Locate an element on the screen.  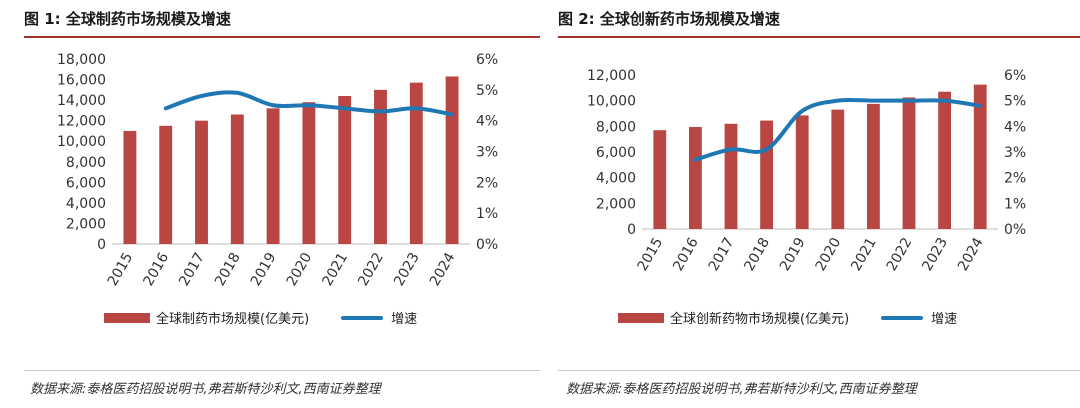
legend-bar-label: 全球制药市场规模(亿美元) is located at coordinates (233, 319).